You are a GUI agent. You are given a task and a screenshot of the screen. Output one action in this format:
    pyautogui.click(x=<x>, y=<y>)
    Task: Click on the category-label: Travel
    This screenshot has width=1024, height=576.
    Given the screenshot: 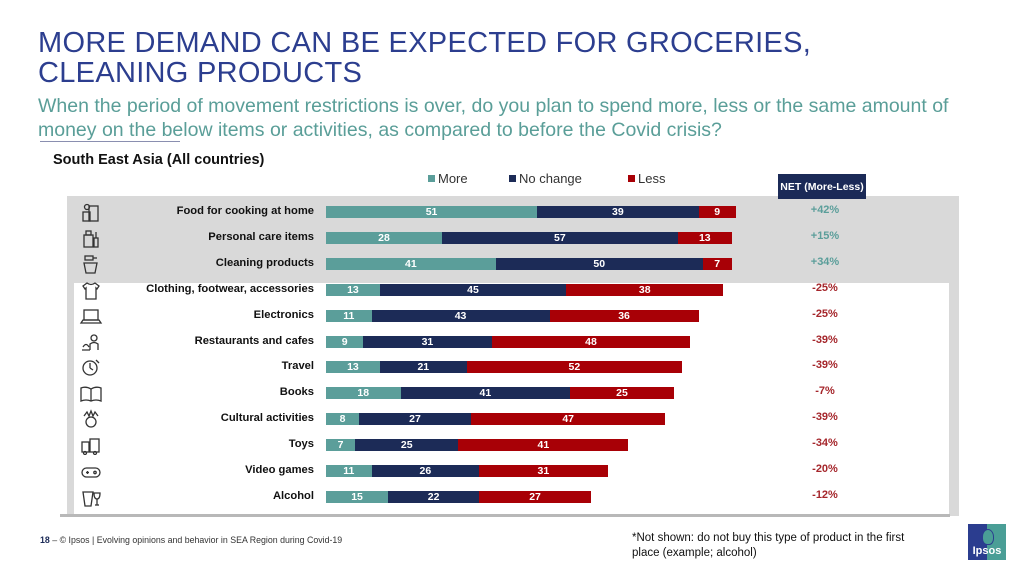 What is the action you would take?
    pyautogui.click(x=297, y=366)
    